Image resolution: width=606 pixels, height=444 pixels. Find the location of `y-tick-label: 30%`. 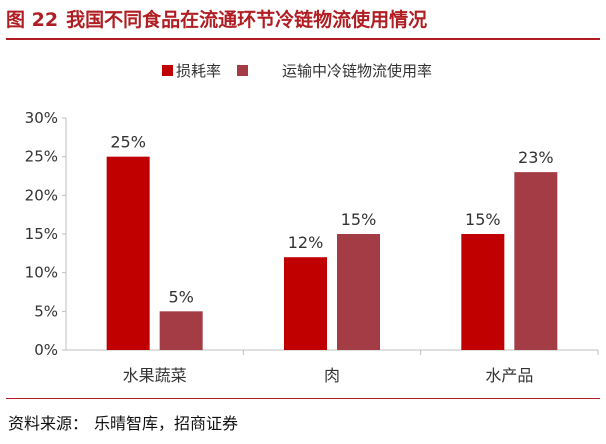

y-tick-label: 30% is located at coordinates (41, 118).